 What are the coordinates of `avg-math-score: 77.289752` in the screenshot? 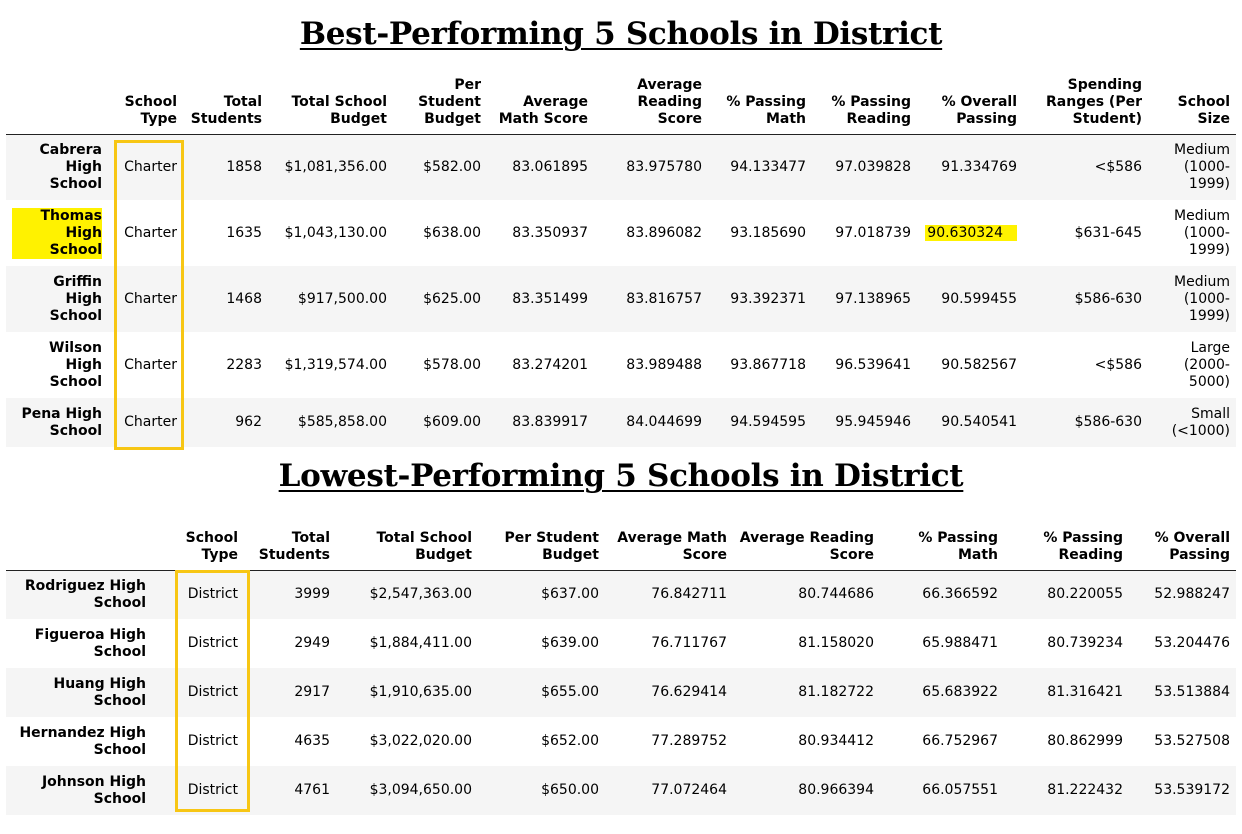 It's located at (689, 741).